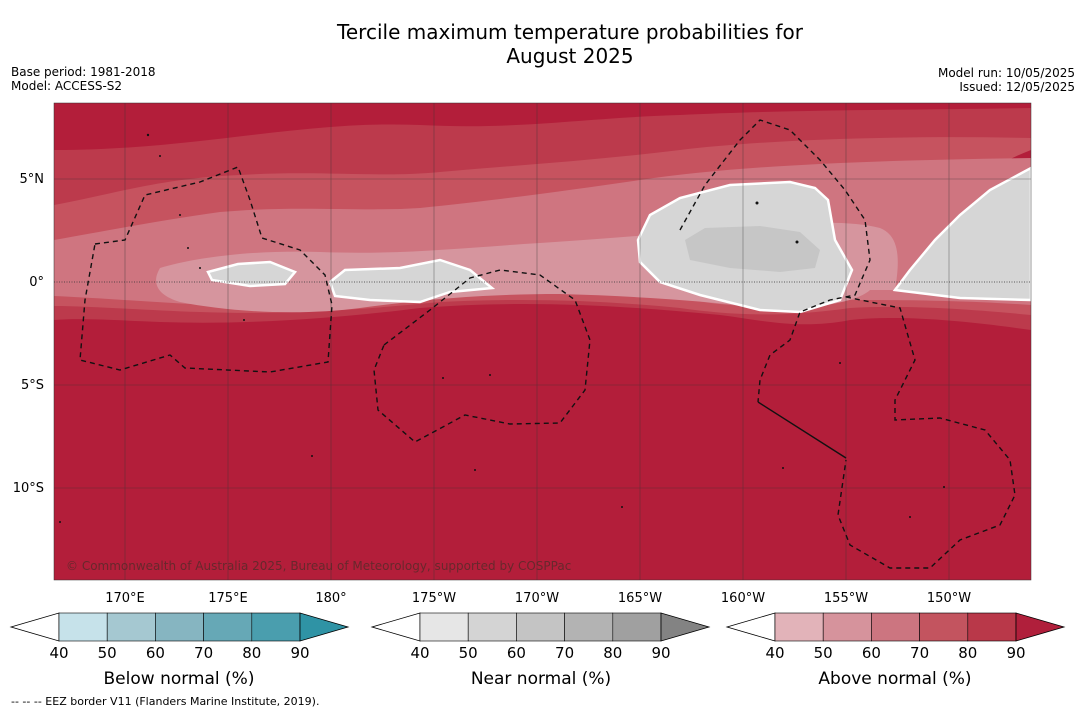  I want to click on colorbar-title: Below normal (%), so click(179, 679).